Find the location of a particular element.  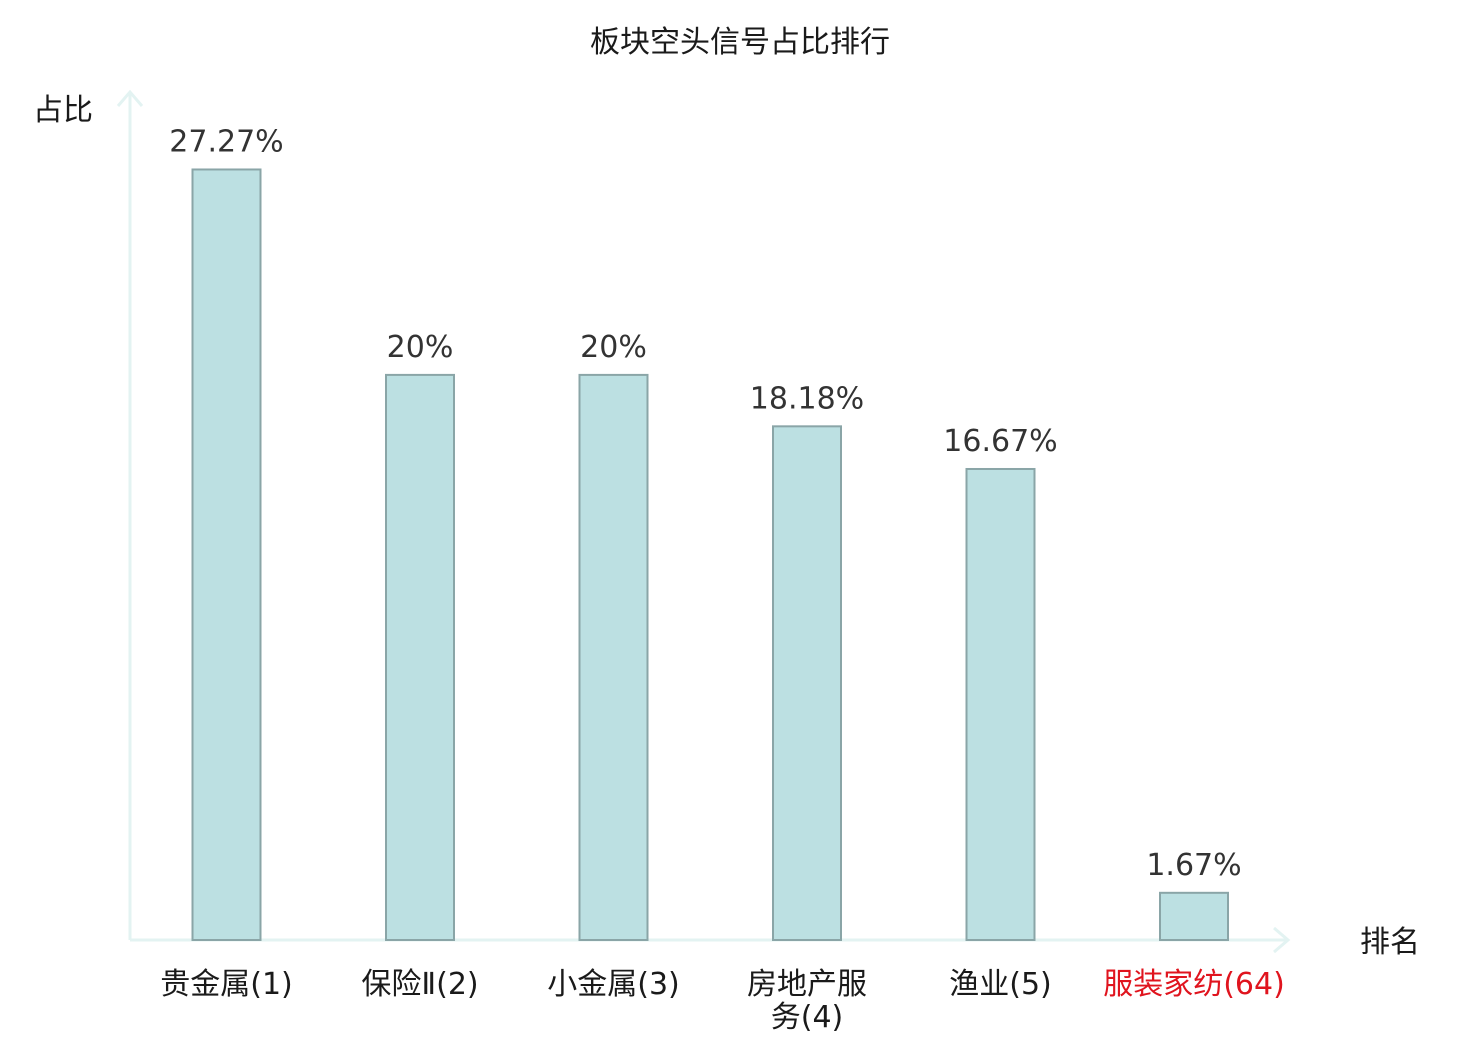

y-axis-label: 占比 is located at coordinates (63, 110).